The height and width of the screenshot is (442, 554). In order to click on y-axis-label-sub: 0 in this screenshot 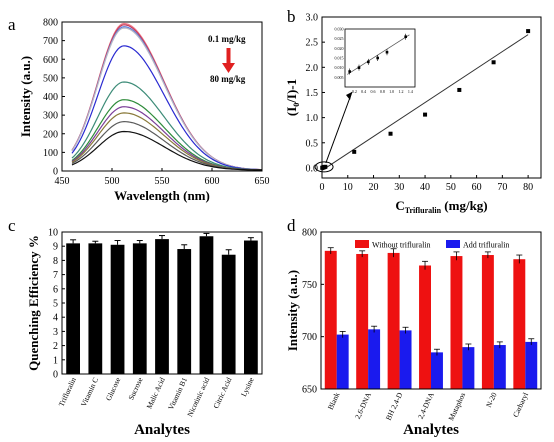, I will do `click(296, 105)`.